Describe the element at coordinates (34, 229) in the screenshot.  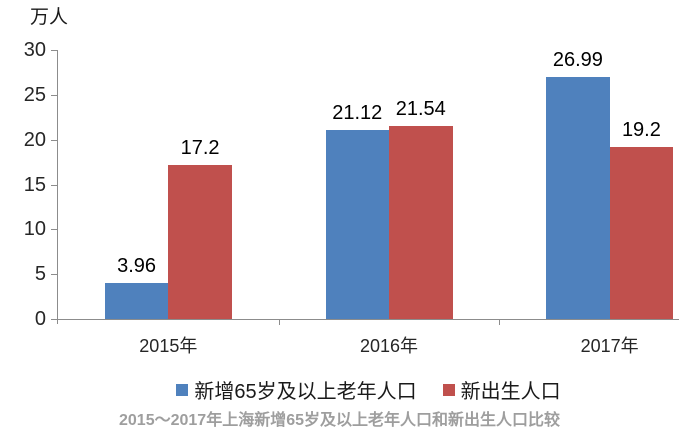
I see `y-tick-label: 10` at that location.